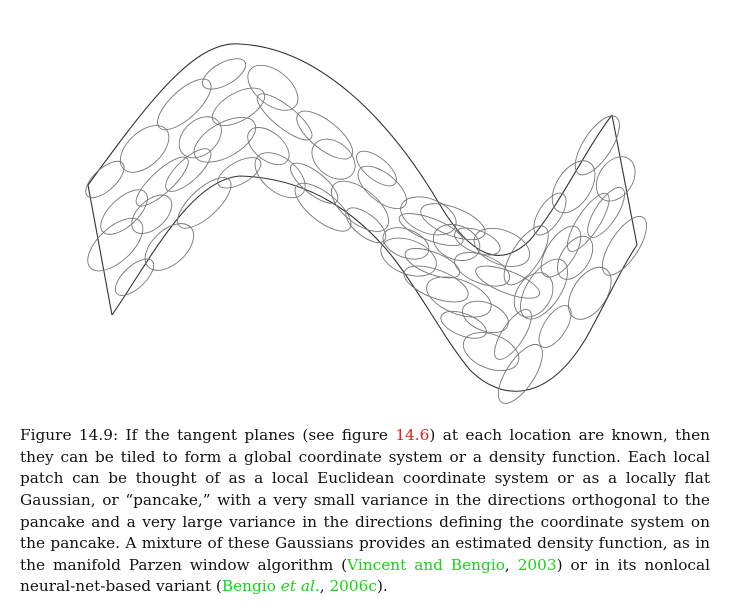  What do you see at coordinates (426, 564) in the screenshot?
I see `citation-vincent-authors: Vincent and Bengio` at bounding box center [426, 564].